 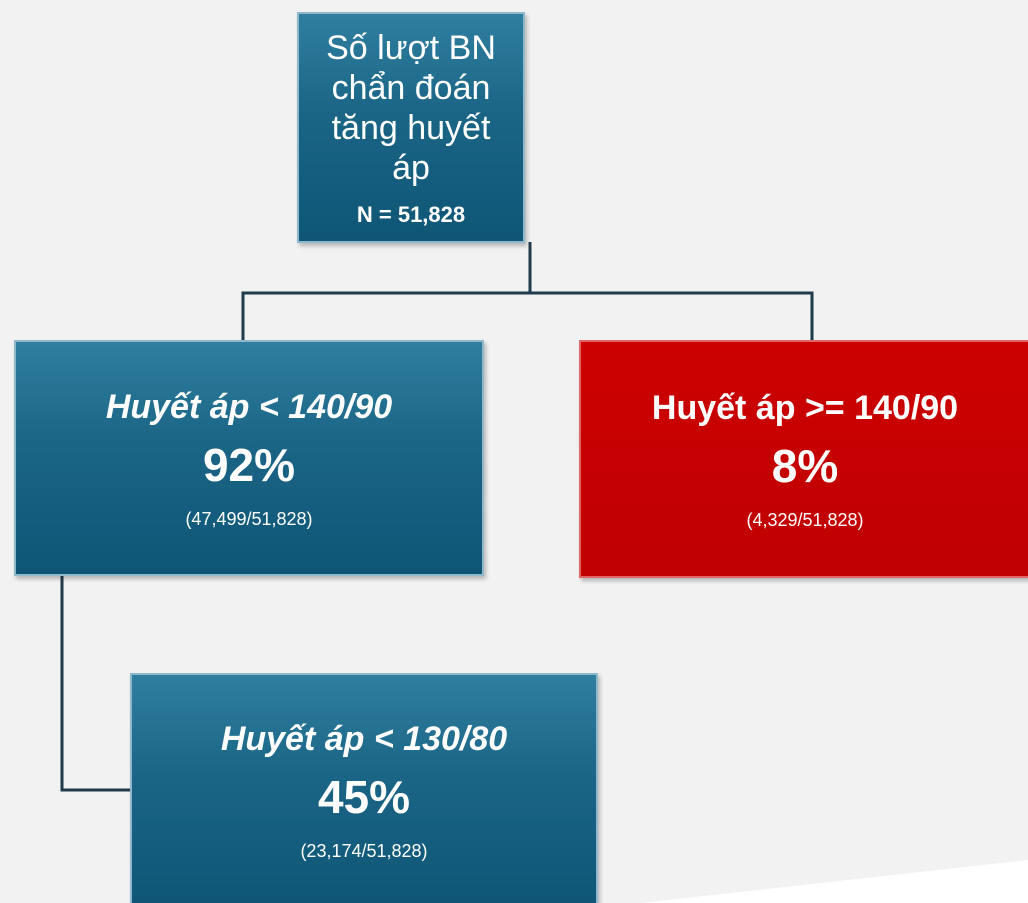 I want to click on node-title: Số lượt BN chẩn đoán tăng huyết áp, so click(x=411, y=107).